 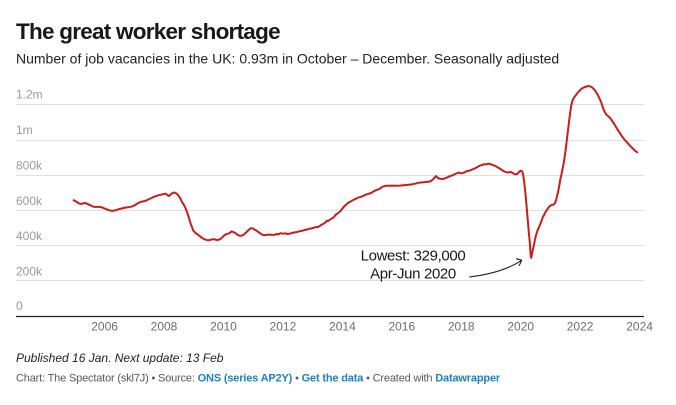 What do you see at coordinates (520, 327) in the screenshot?
I see `svg-text: 2020` at bounding box center [520, 327].